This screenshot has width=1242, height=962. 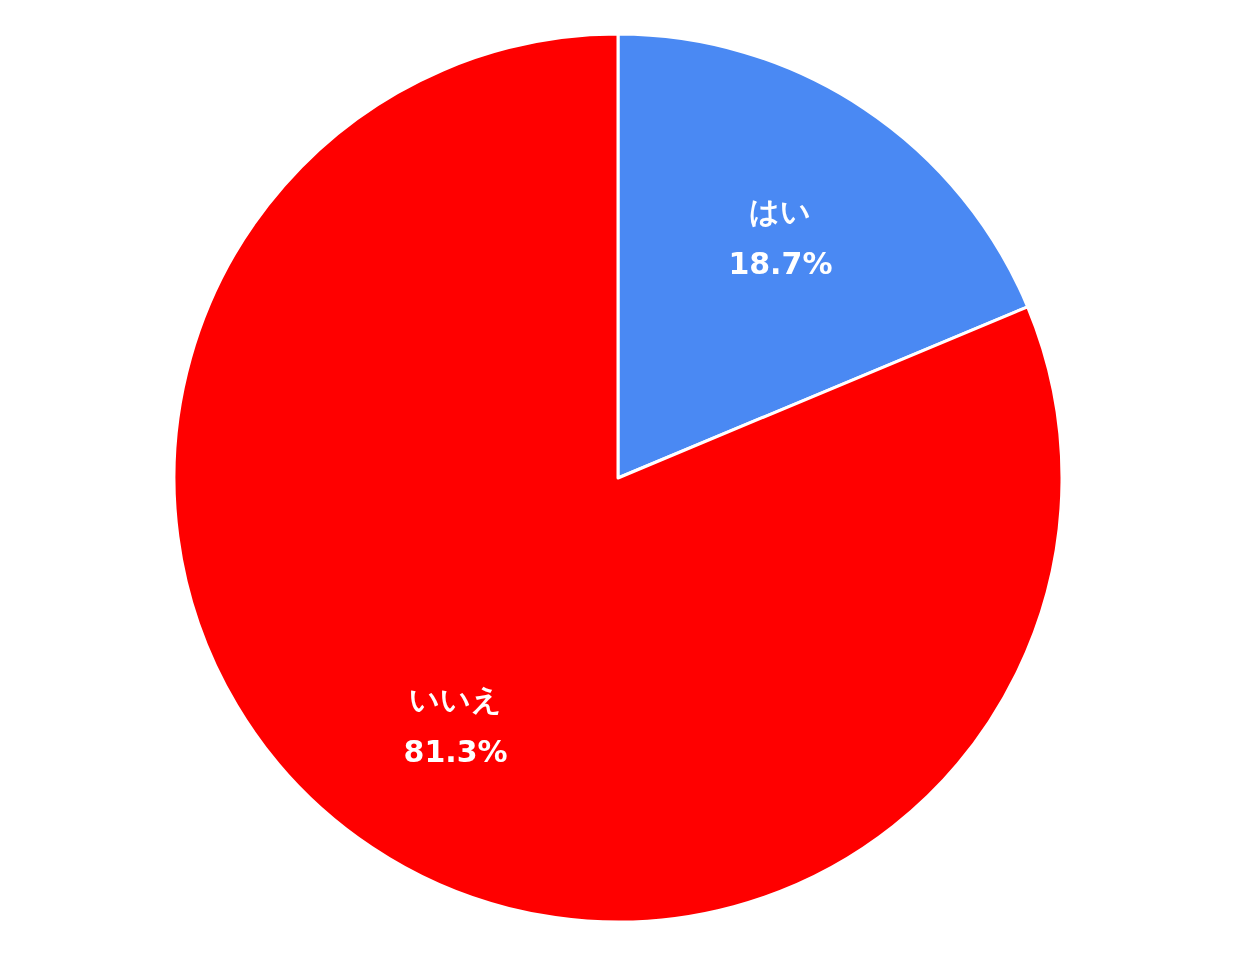 I want to click on data-label: 81.3%, so click(x=455, y=751).